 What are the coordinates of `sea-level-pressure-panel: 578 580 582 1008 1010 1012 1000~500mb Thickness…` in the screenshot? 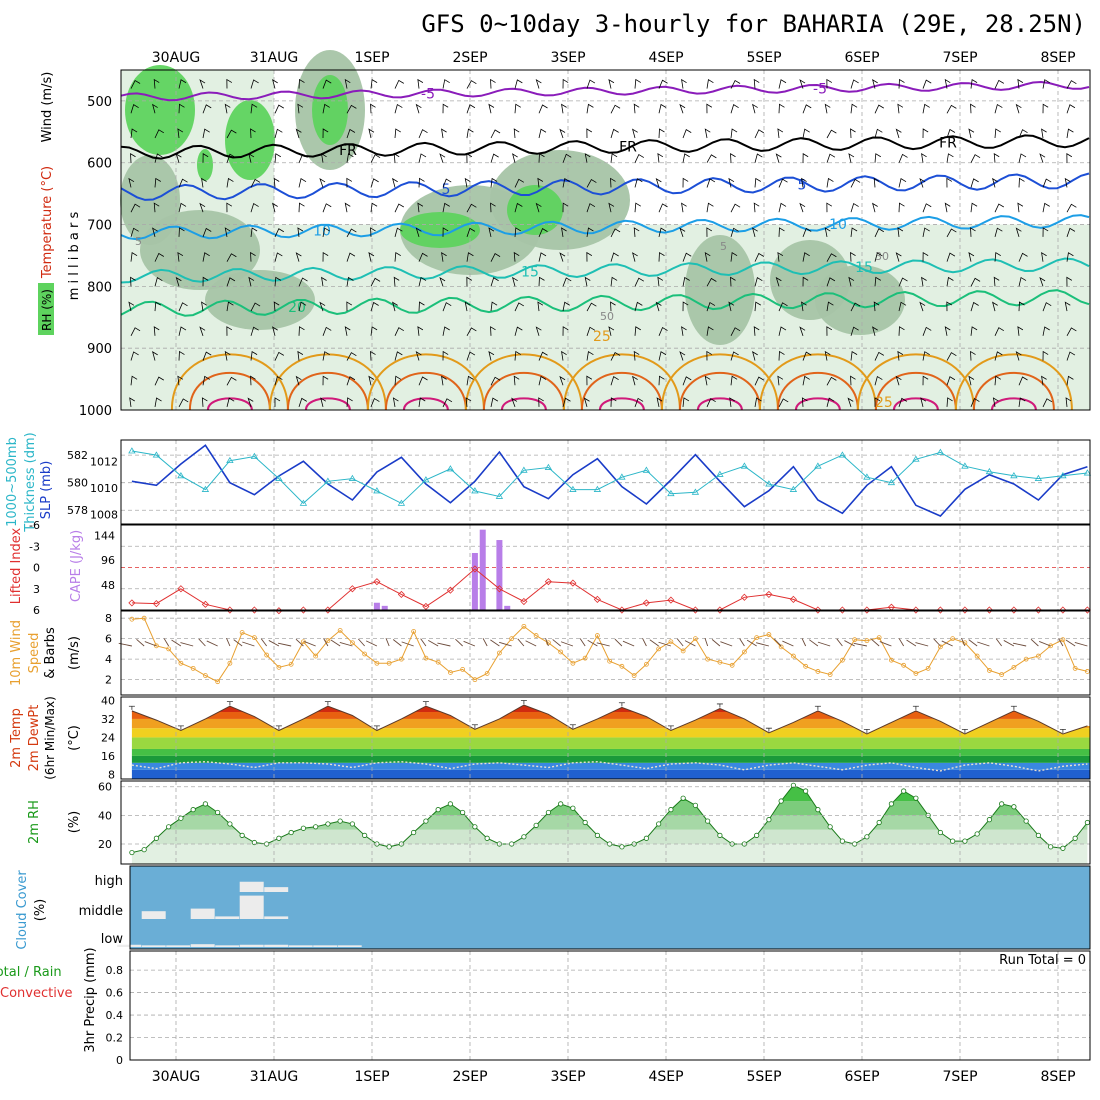 It's located at (548, 482).